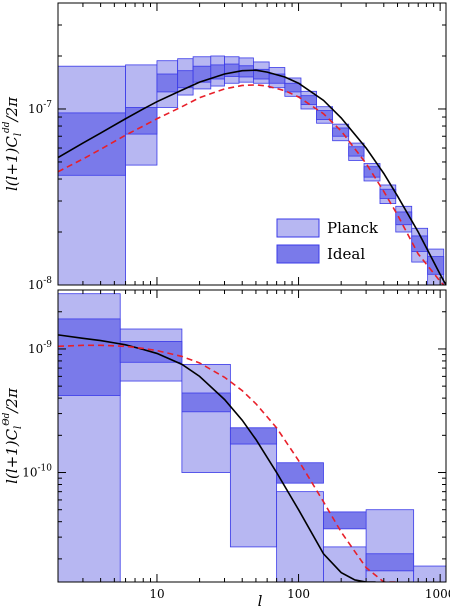 This screenshot has width=450, height=612. Describe the element at coordinates (37, 472) in the screenshot. I see `bottom-y-tick-label: 10-10` at that location.